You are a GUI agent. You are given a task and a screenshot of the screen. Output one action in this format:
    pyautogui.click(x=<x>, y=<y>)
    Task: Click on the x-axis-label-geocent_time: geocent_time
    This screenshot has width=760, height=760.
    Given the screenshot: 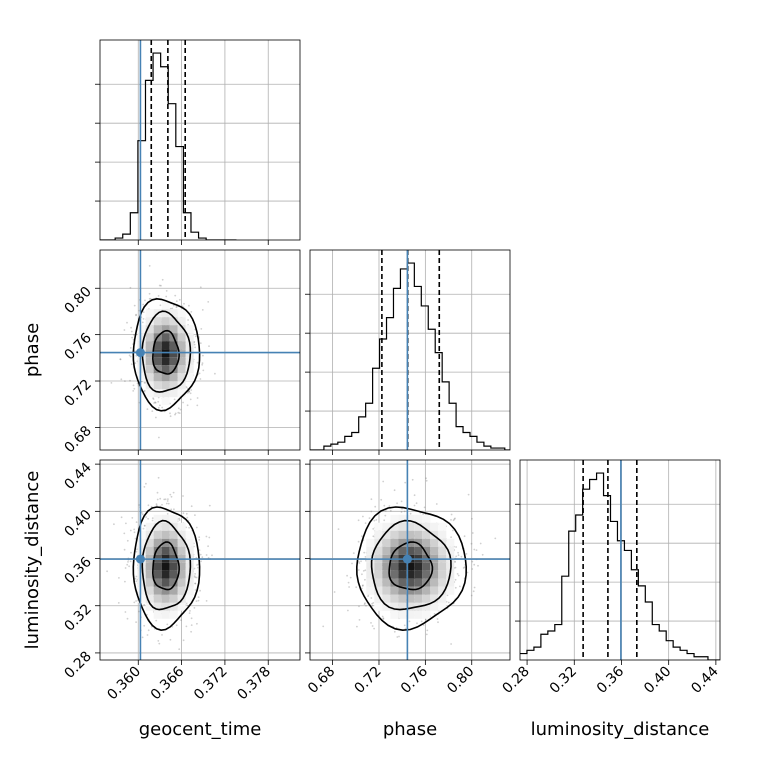 What is the action you would take?
    pyautogui.click(x=200, y=729)
    